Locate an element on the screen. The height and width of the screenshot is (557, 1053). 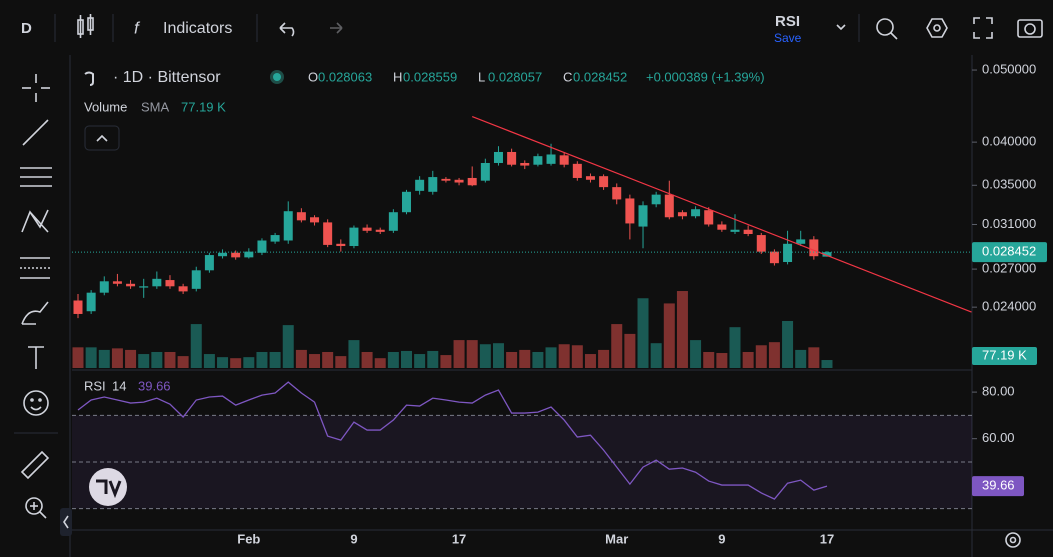
settings-dot is located at coordinates (937, 28).